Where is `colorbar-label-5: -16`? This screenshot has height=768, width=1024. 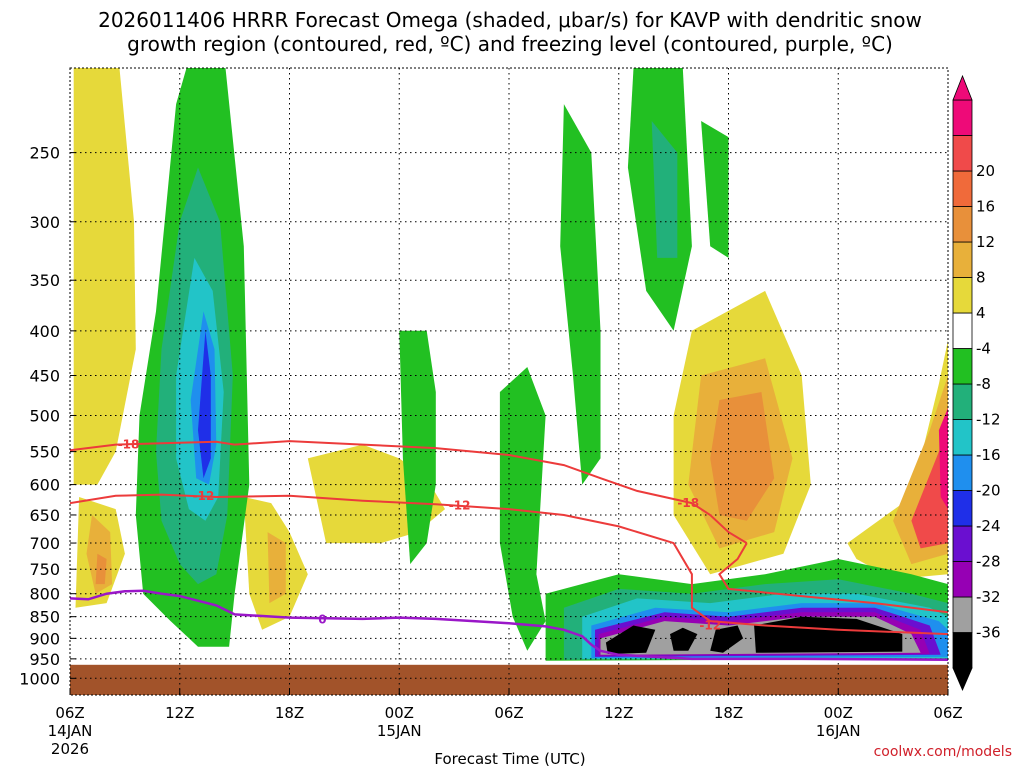
colorbar-label-5: -16 is located at coordinates (988, 455).